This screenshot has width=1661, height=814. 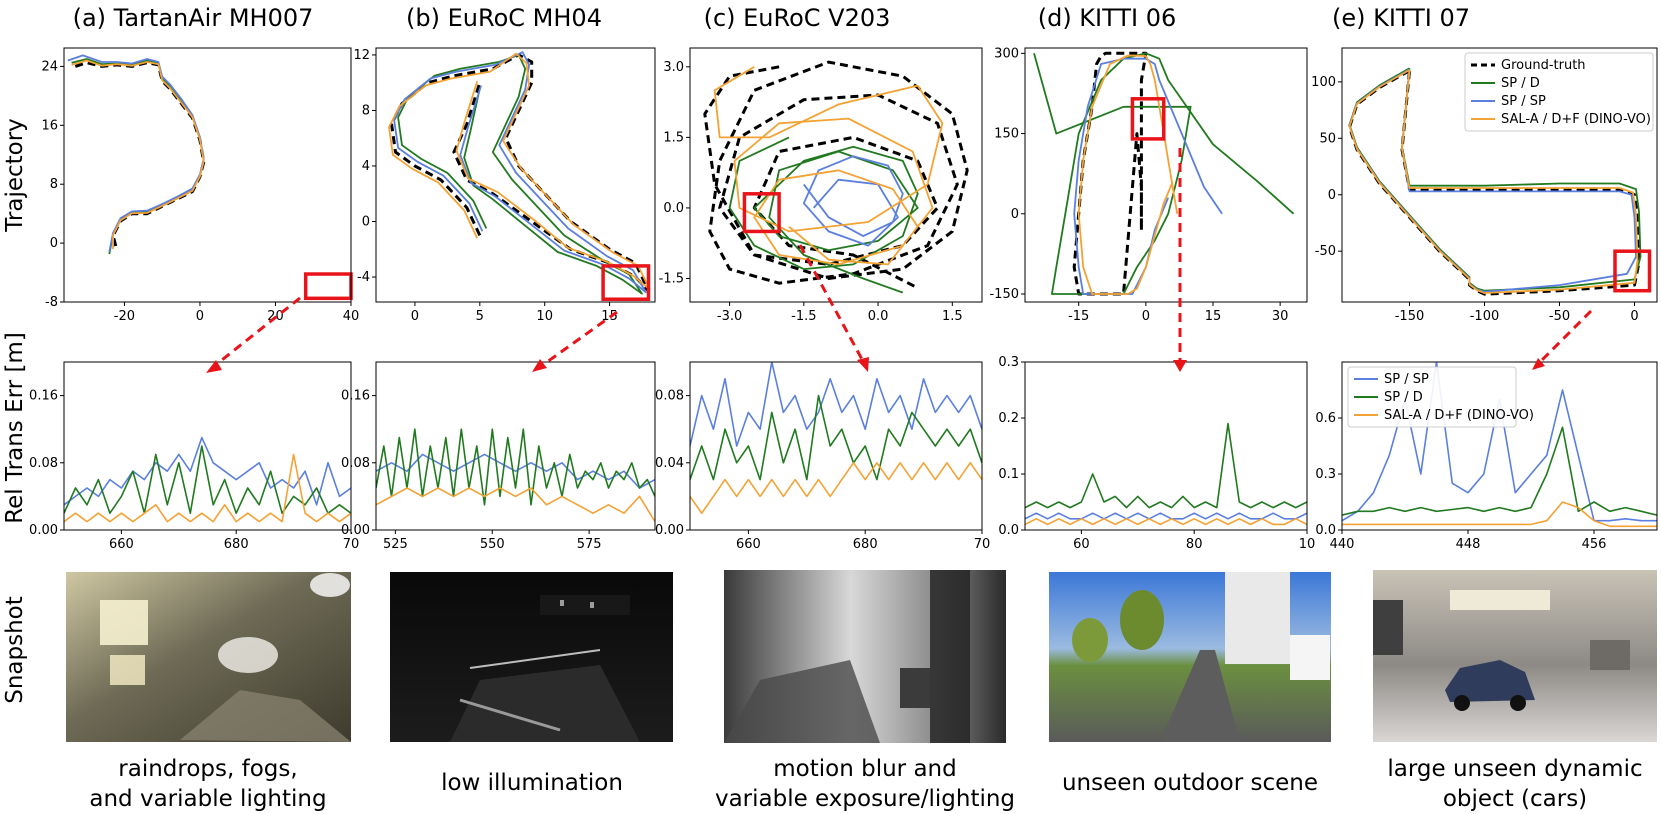 What do you see at coordinates (1515, 799) in the screenshot?
I see `caption-kitti-07-line2: object (cars)` at bounding box center [1515, 799].